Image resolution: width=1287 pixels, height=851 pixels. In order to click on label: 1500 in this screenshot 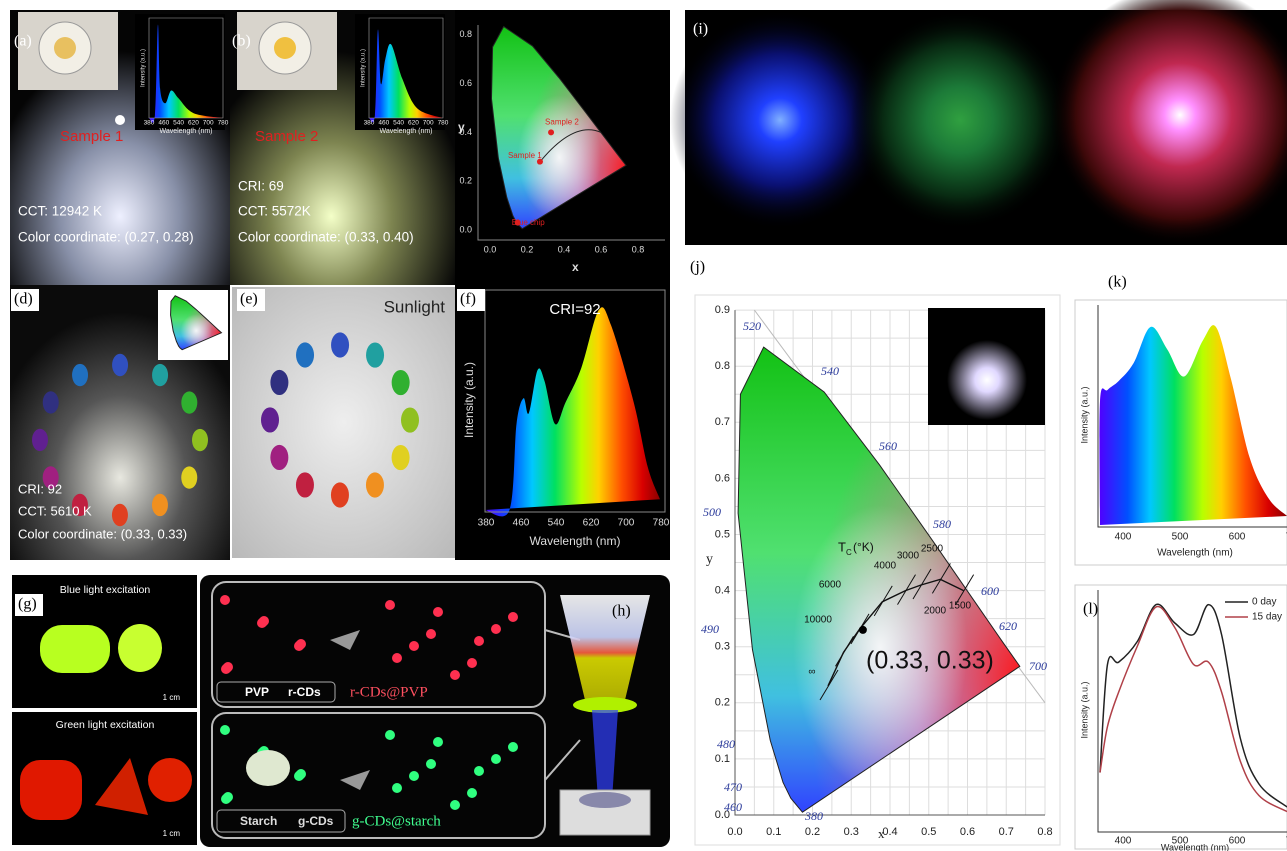, I will do `click(960, 606)`.